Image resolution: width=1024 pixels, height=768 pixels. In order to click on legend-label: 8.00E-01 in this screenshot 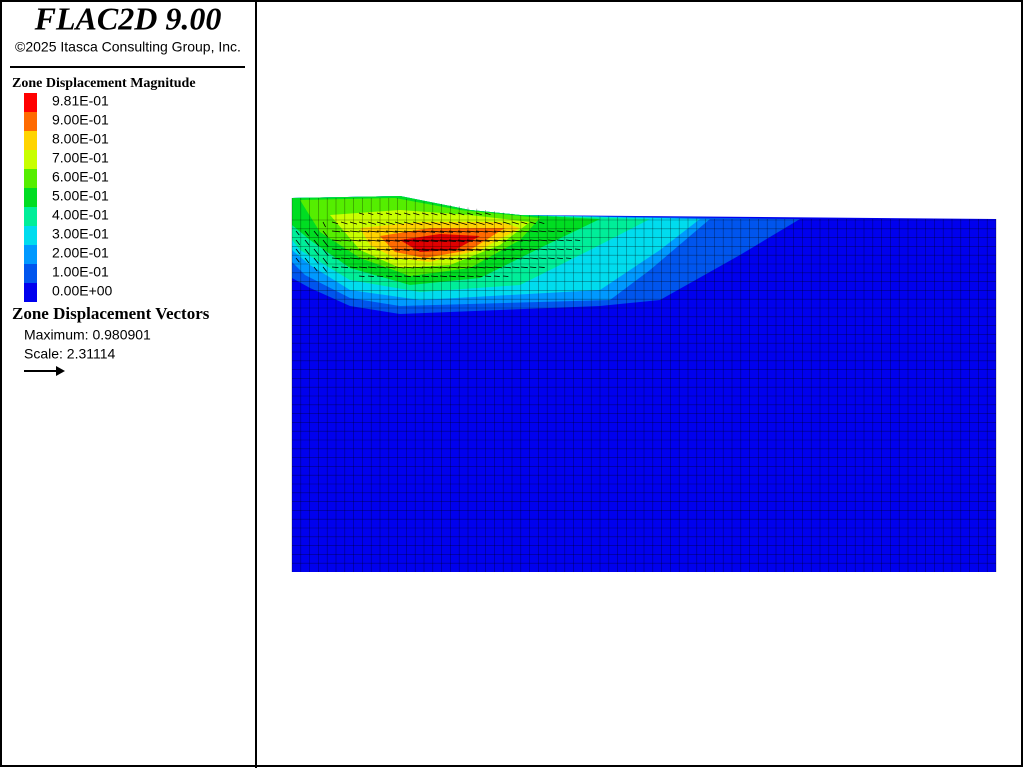, I will do `click(80, 139)`.